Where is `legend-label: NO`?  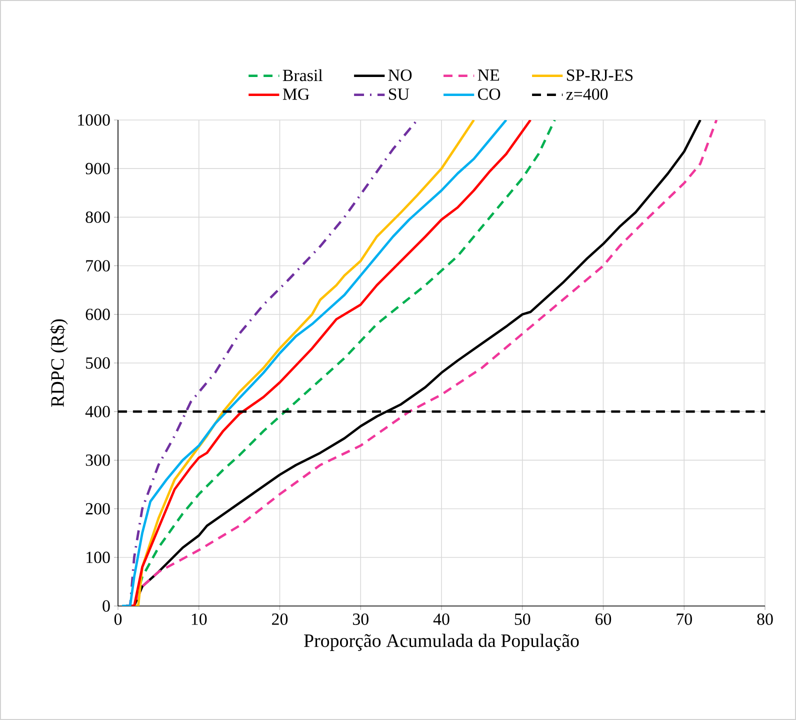 legend-label: NO is located at coordinates (400, 75).